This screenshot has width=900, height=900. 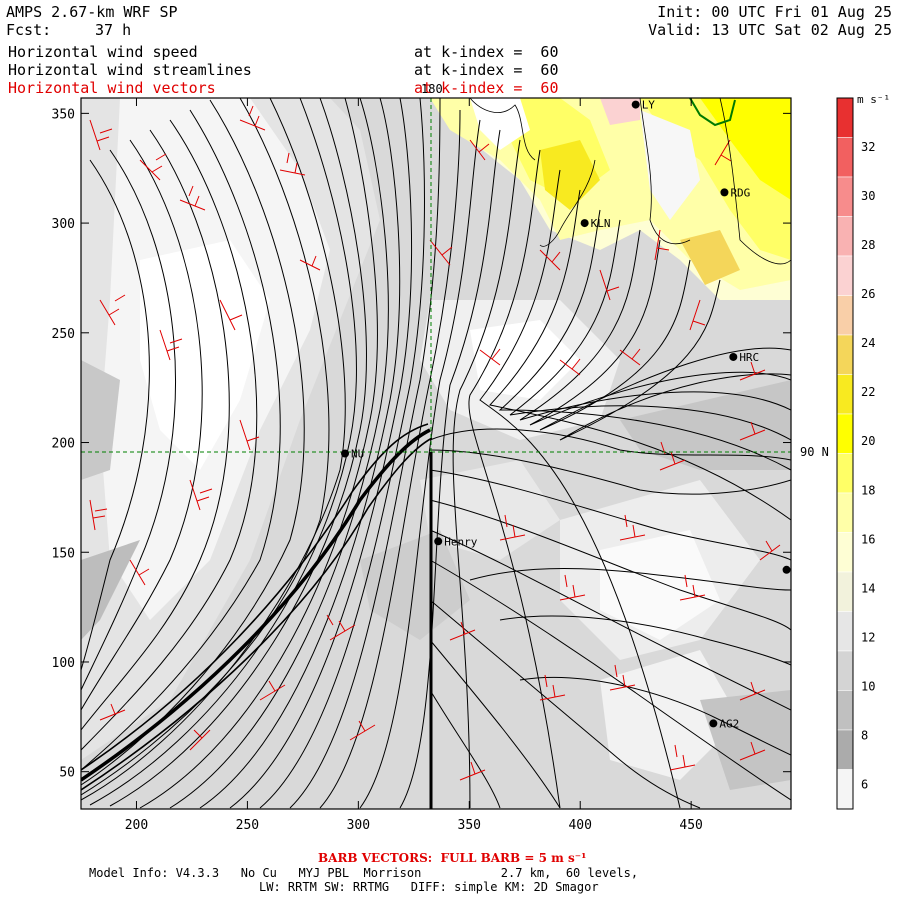 What do you see at coordinates (113, 30) in the screenshot?
I see `forecast-hours: 37 h` at bounding box center [113, 30].